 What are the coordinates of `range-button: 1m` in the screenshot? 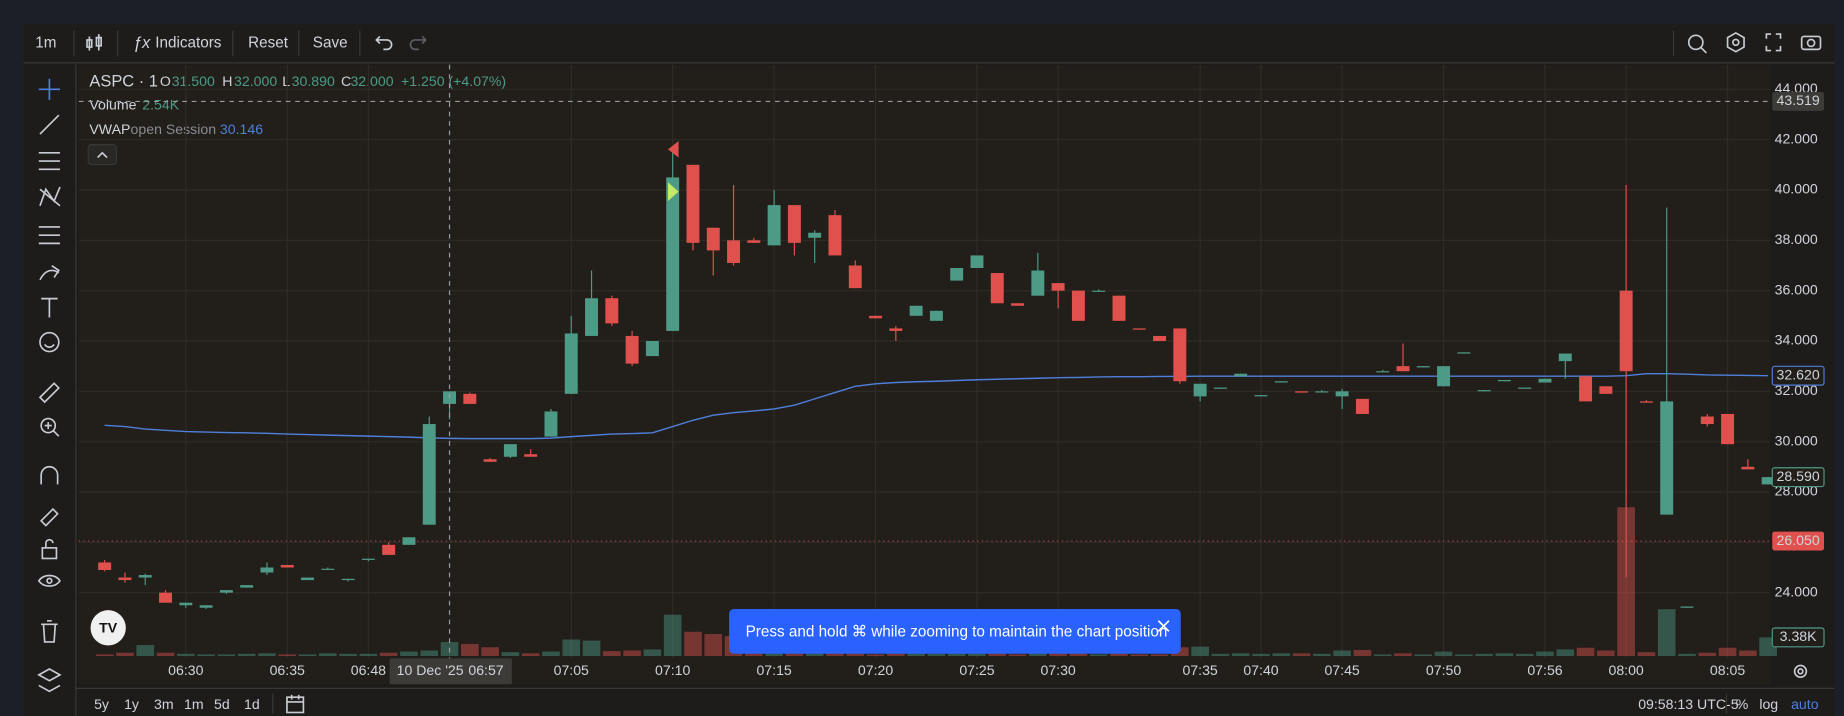 It's located at (194, 704).